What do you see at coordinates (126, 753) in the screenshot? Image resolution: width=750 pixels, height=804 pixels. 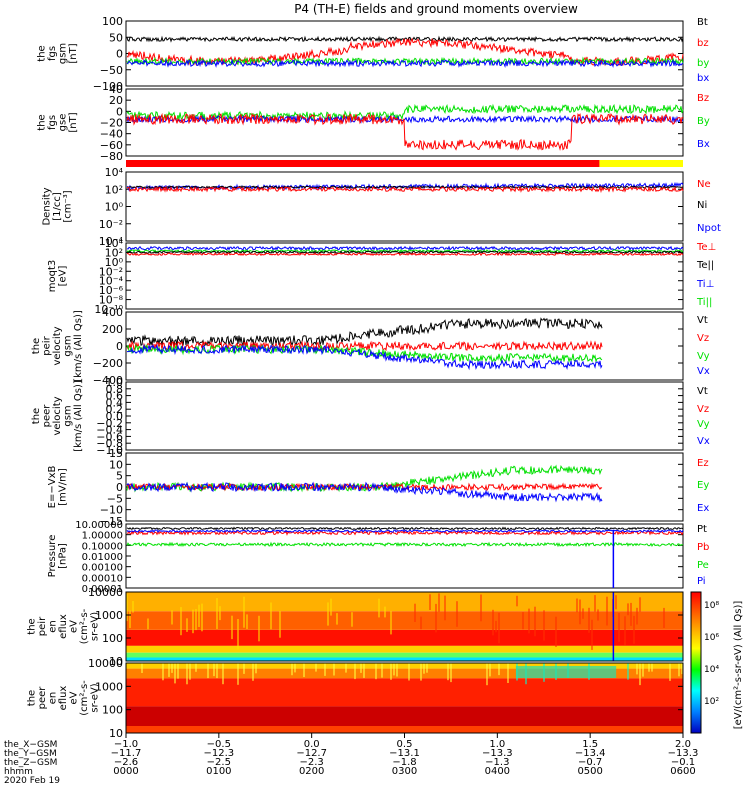 I see `x-tick-label-y: −11.7` at bounding box center [126, 753].